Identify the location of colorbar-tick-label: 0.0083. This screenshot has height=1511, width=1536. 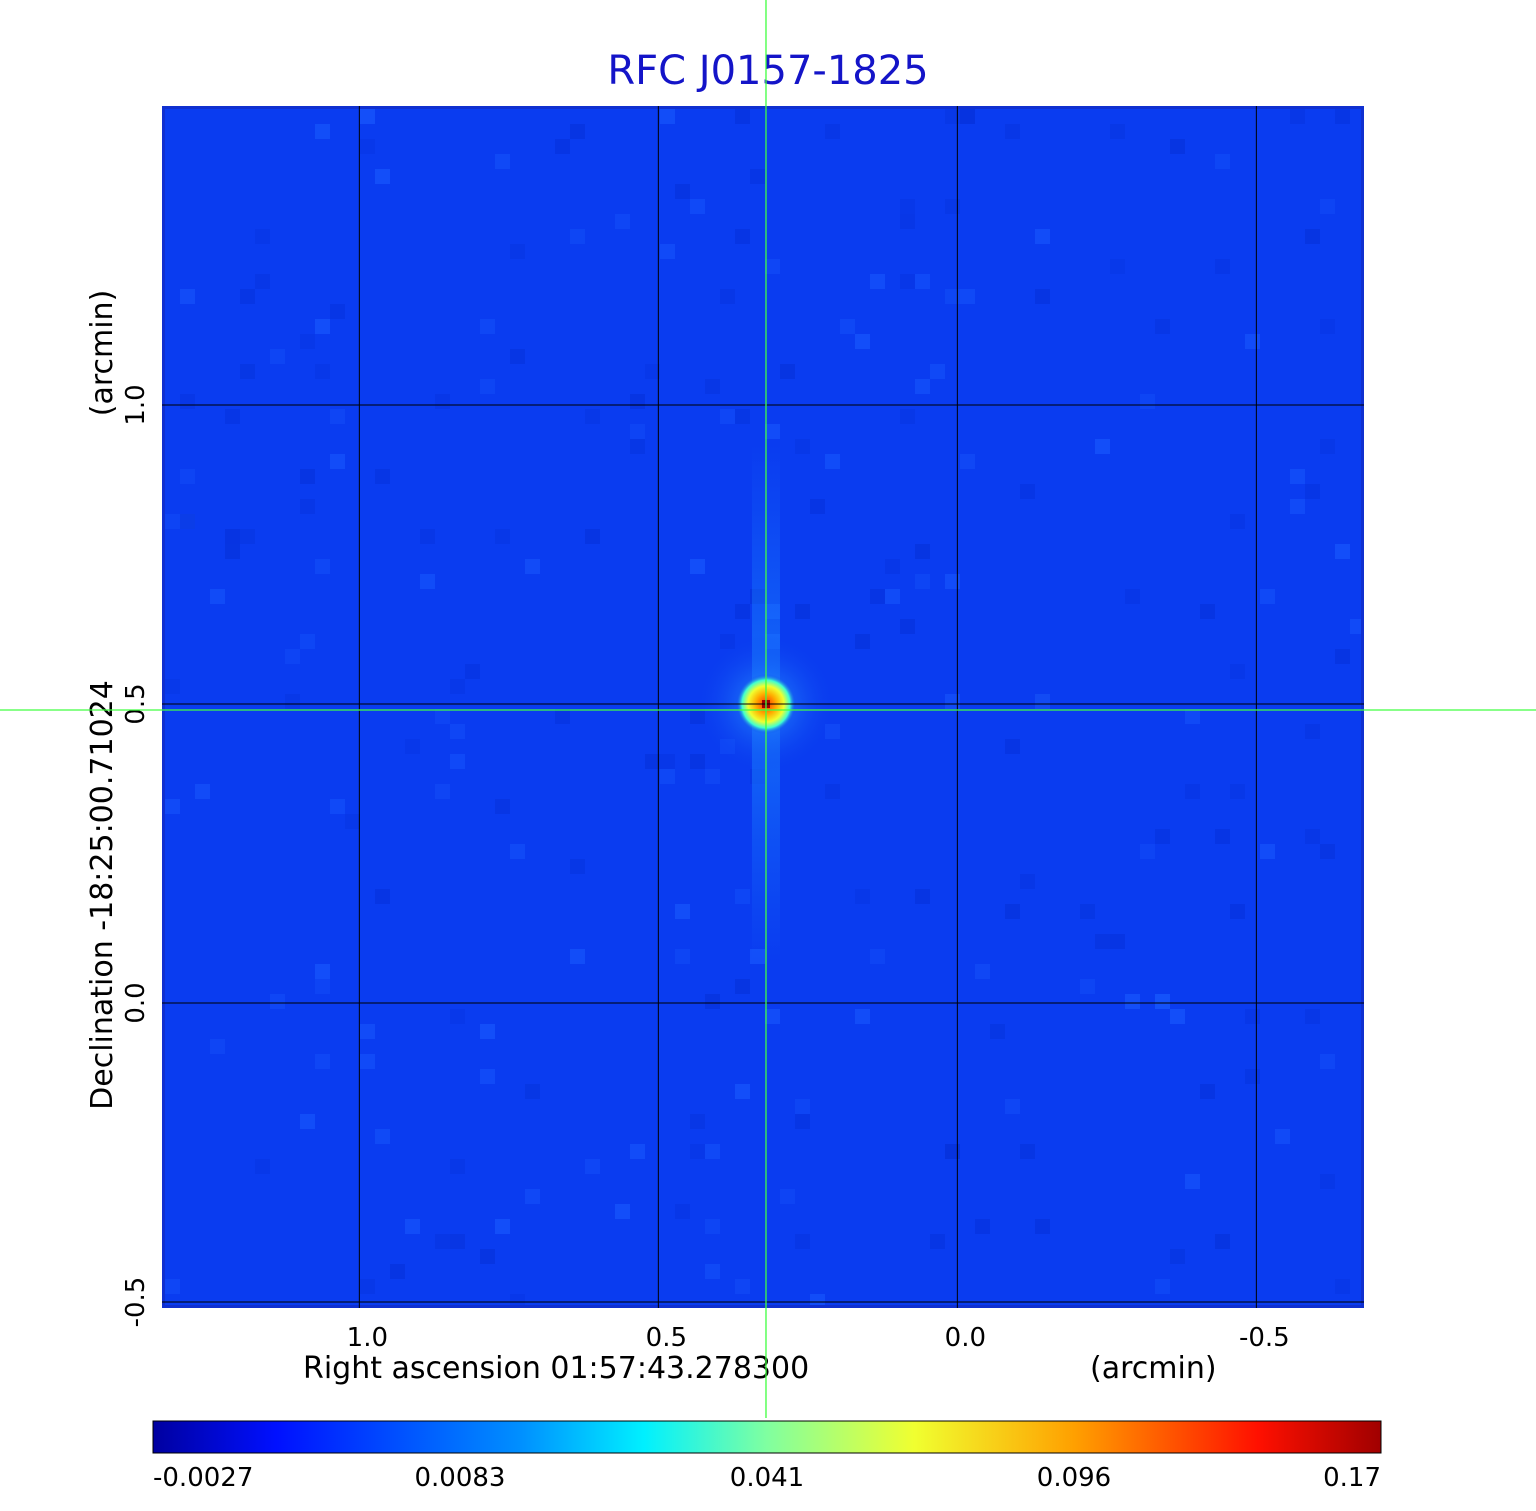
(460, 1478).